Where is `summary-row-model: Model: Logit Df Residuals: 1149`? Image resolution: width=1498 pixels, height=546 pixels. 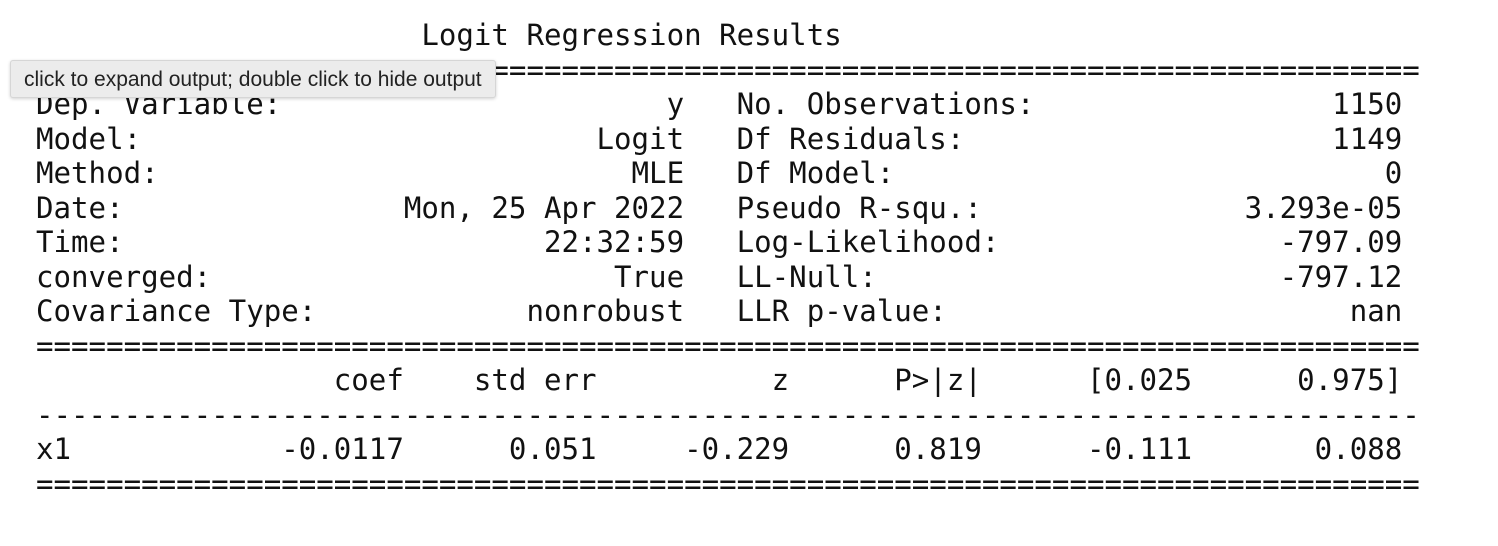
summary-row-model: Model: Logit Df Residuals: 1149 is located at coordinates (719, 138).